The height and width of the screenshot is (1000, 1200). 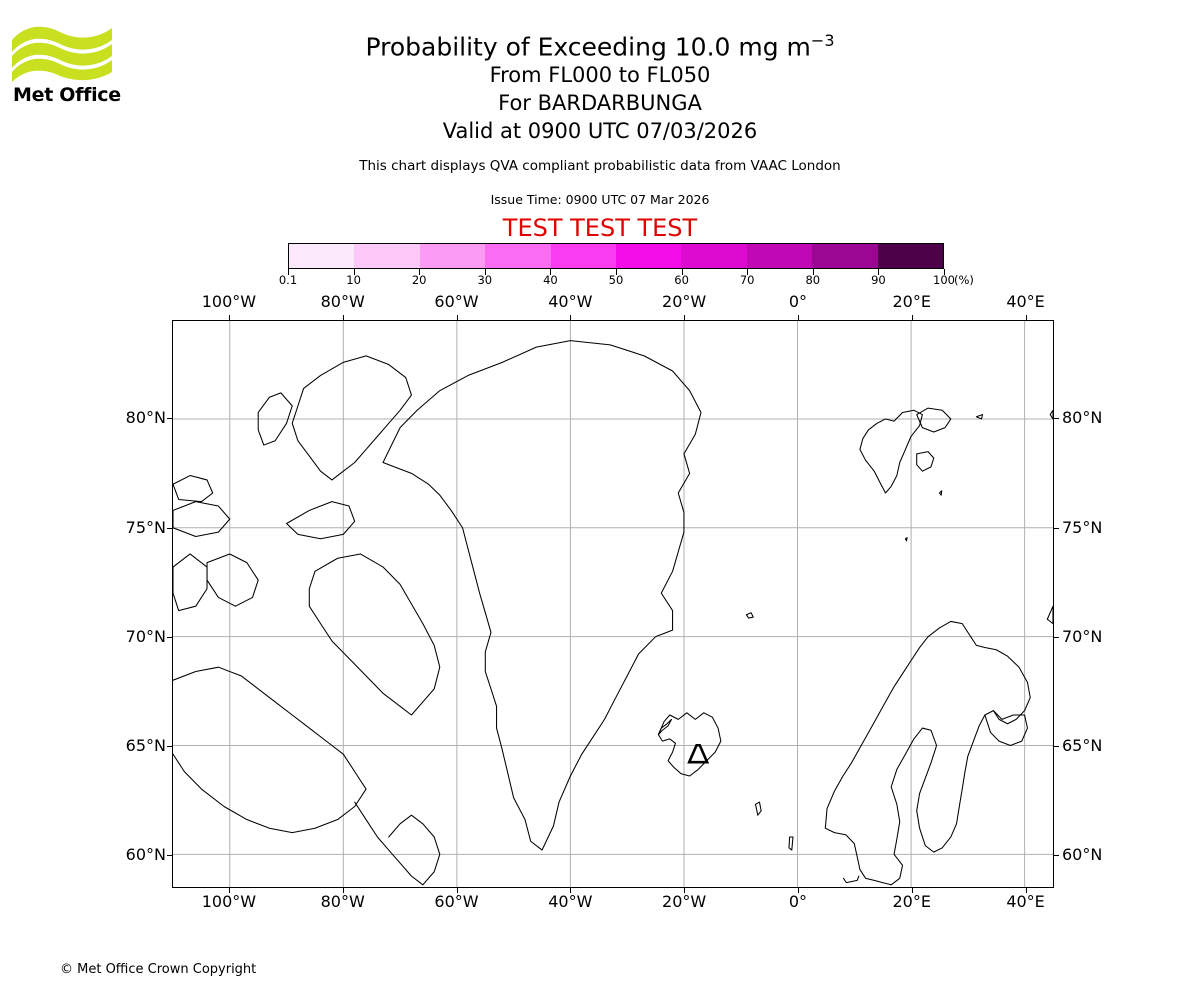 I want to click on lon-label-bottom-1: 80°W, so click(x=342, y=901).